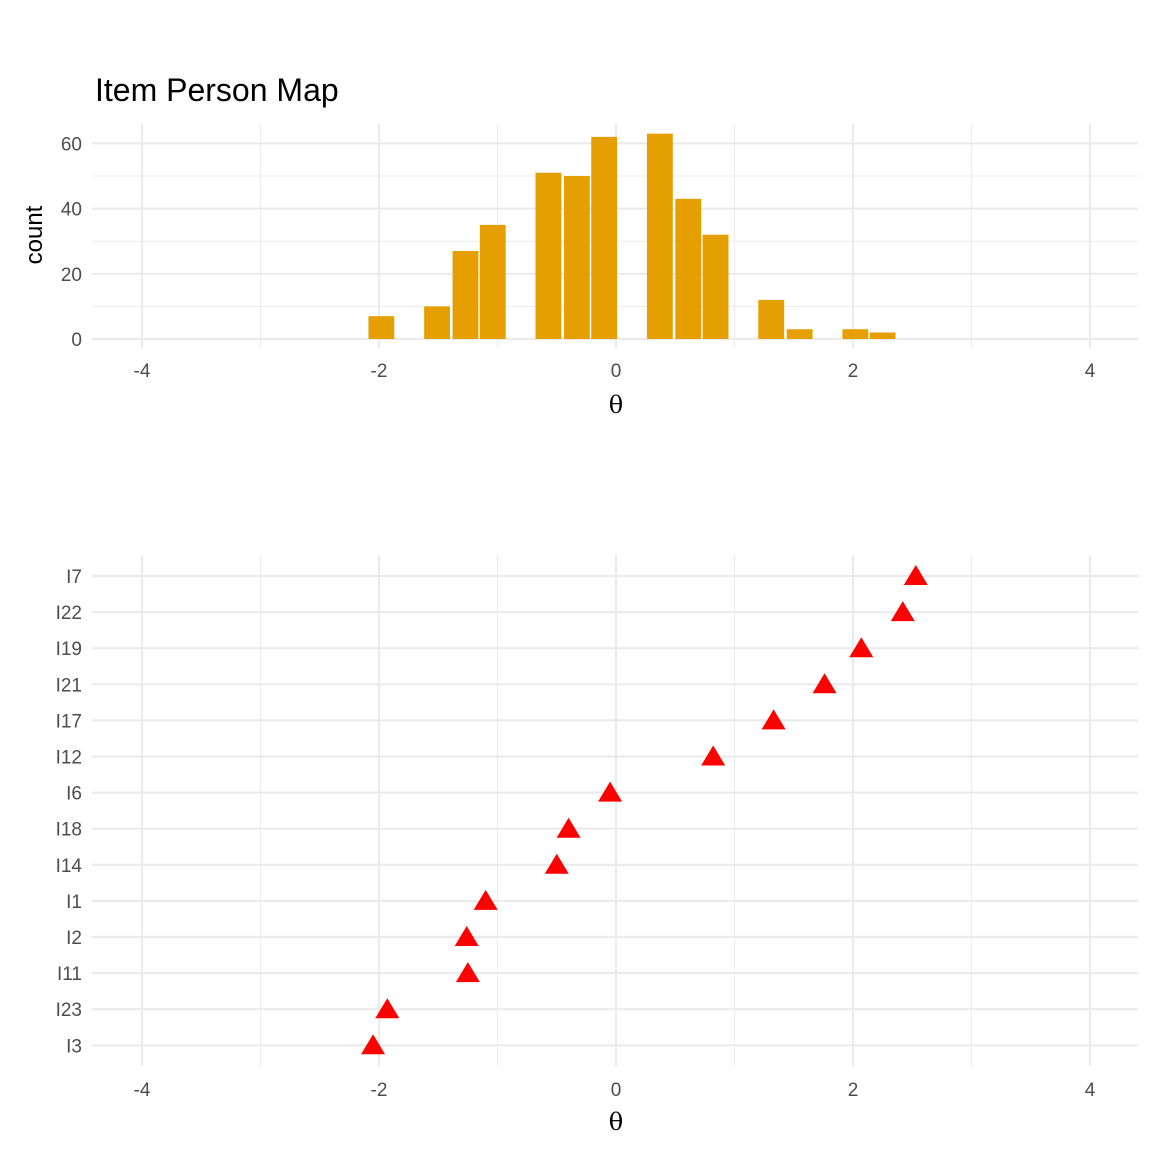 The image size is (1152, 1152). Describe the element at coordinates (69, 613) in the screenshot. I see `item-label: I22` at that location.